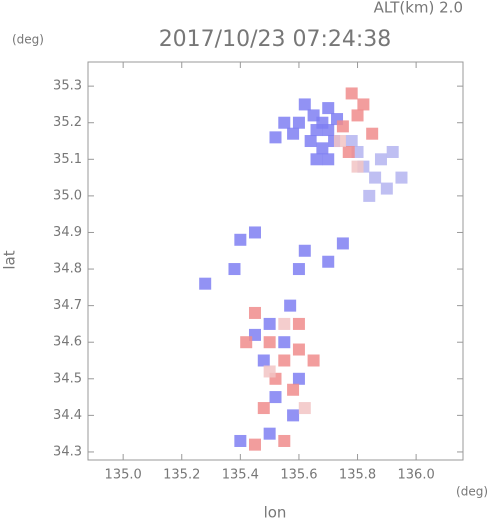 The image size is (491, 521). Describe the element at coordinates (67, 415) in the screenshot. I see `y-tick-label: 34.4` at that location.